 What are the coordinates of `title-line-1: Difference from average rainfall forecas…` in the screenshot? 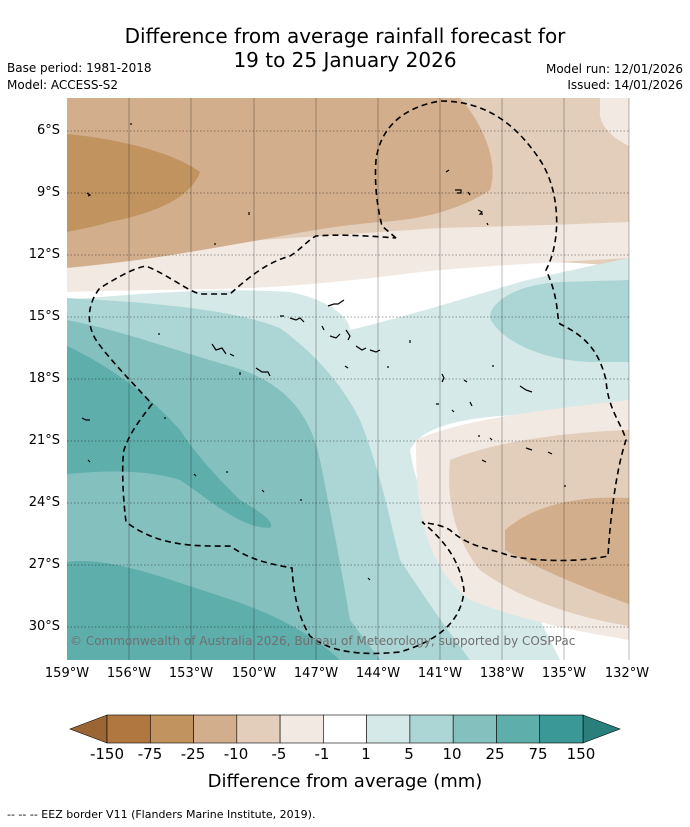 It's located at (345, 36).